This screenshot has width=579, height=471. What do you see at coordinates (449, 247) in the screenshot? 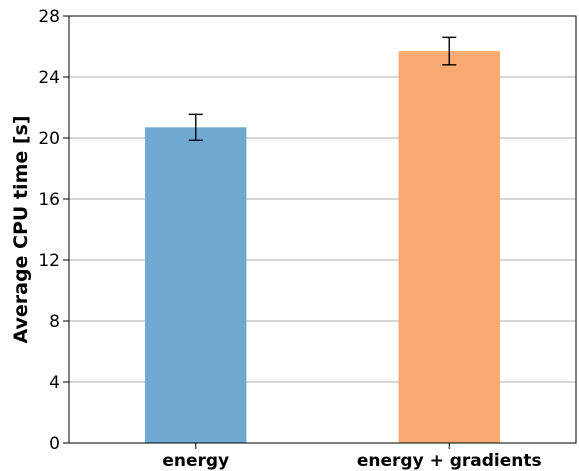
I see `bar-energy-gradients` at bounding box center [449, 247].